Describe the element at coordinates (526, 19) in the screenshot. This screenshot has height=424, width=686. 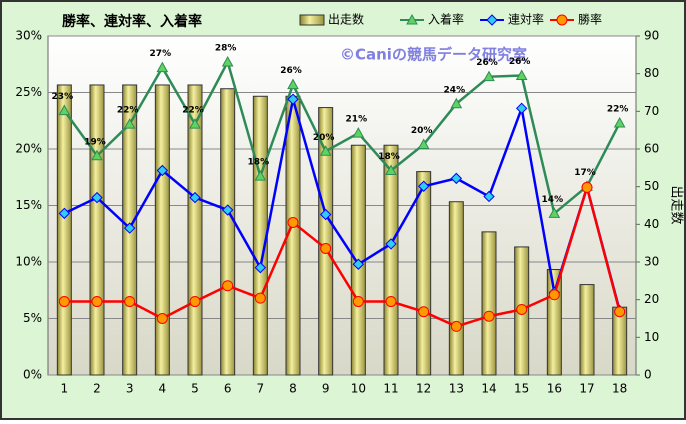
I see `legend-label: 連対率` at that location.